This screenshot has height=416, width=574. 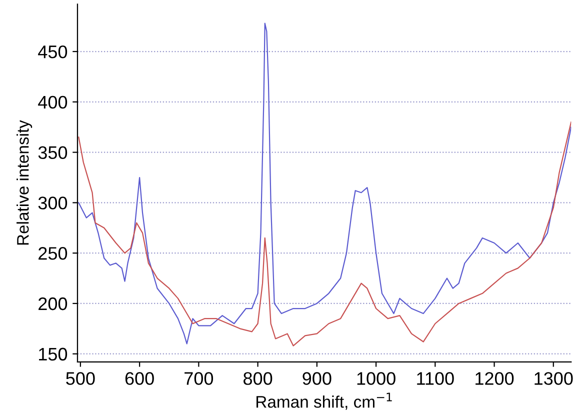 I want to click on y-tick-label: 150, so click(x=53, y=354).